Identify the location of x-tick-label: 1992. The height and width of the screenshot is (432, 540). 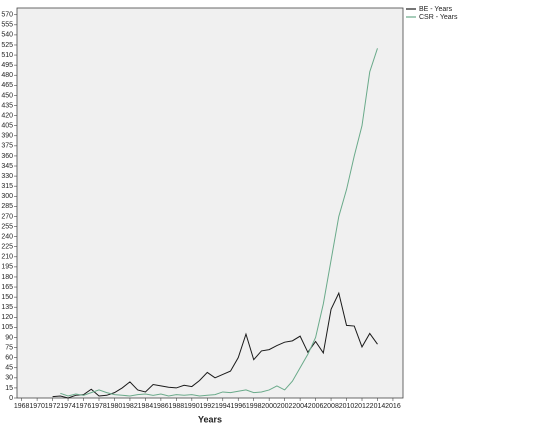
(208, 406).